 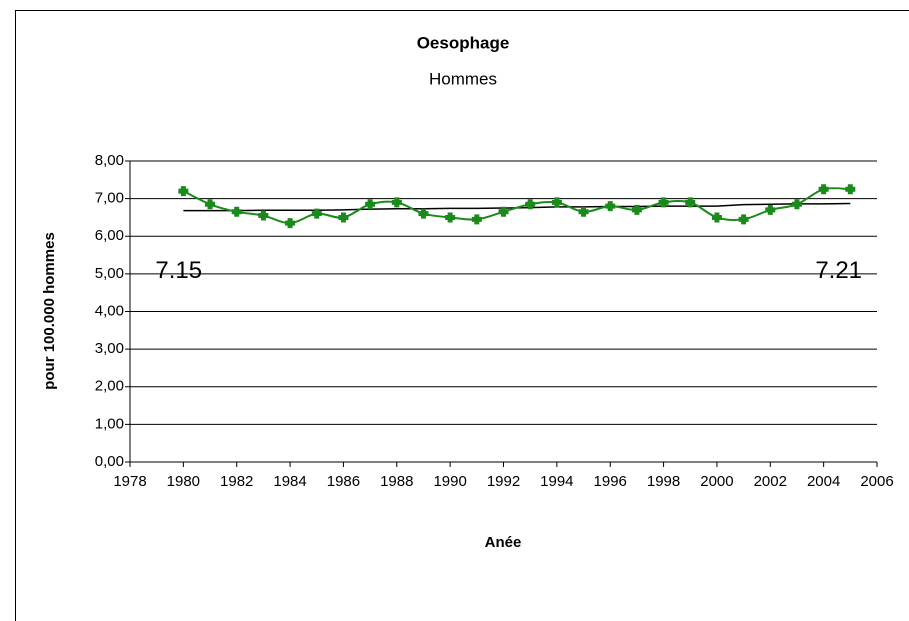 What do you see at coordinates (503, 481) in the screenshot?
I see `x-tick-label: 1992` at bounding box center [503, 481].